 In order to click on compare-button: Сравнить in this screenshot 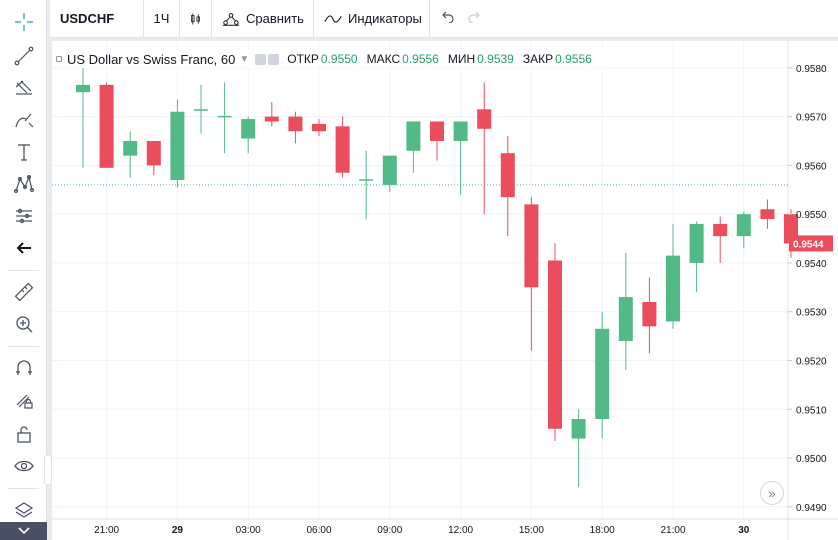, I will do `click(263, 19)`.